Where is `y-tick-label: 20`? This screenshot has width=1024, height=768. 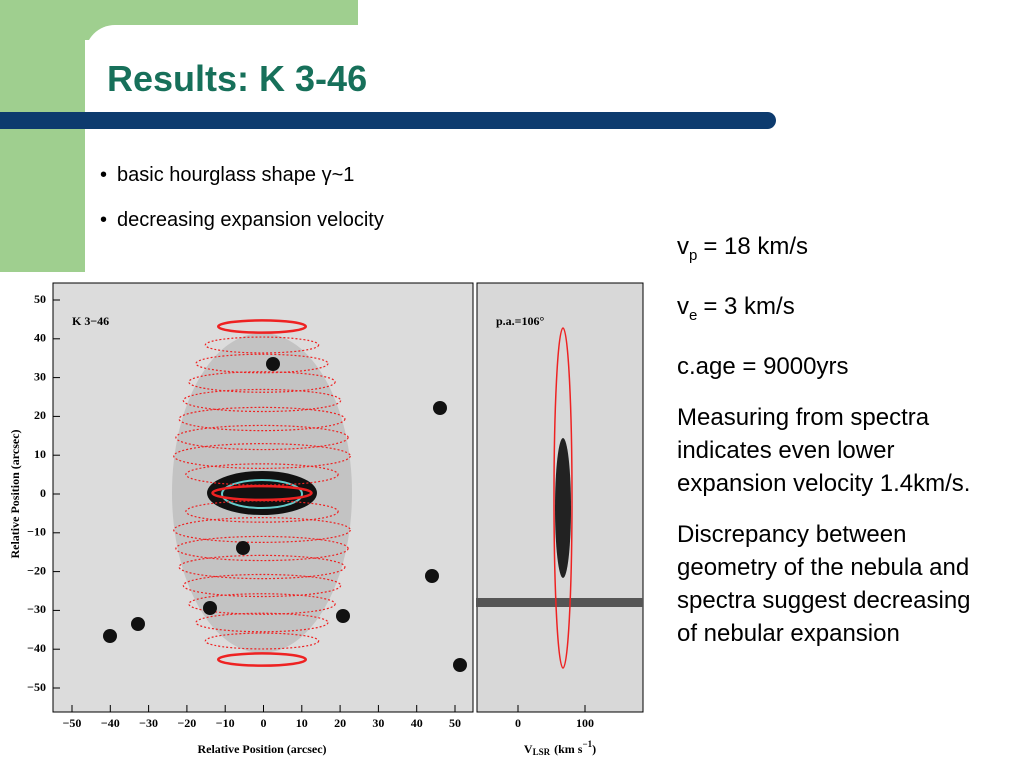 y-tick-label: 20 is located at coordinates (40, 415).